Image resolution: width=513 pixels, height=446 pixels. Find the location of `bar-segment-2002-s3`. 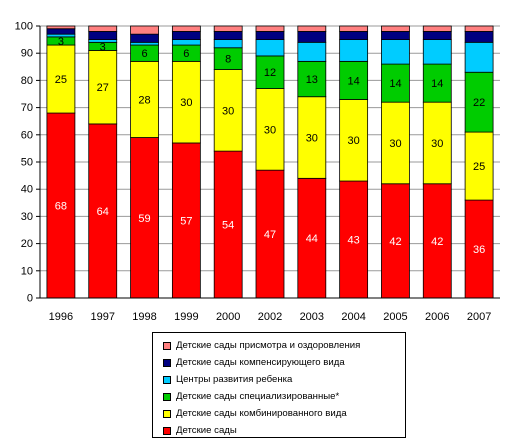

bar-segment-2002-s3 is located at coordinates (270, 48).